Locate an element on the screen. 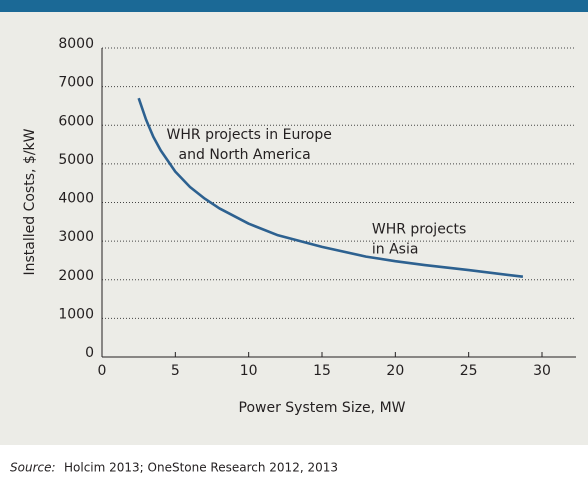 Image resolution: width=588 pixels, height=489 pixels. x-axis-label: Power System Size, MW is located at coordinates (322, 408).